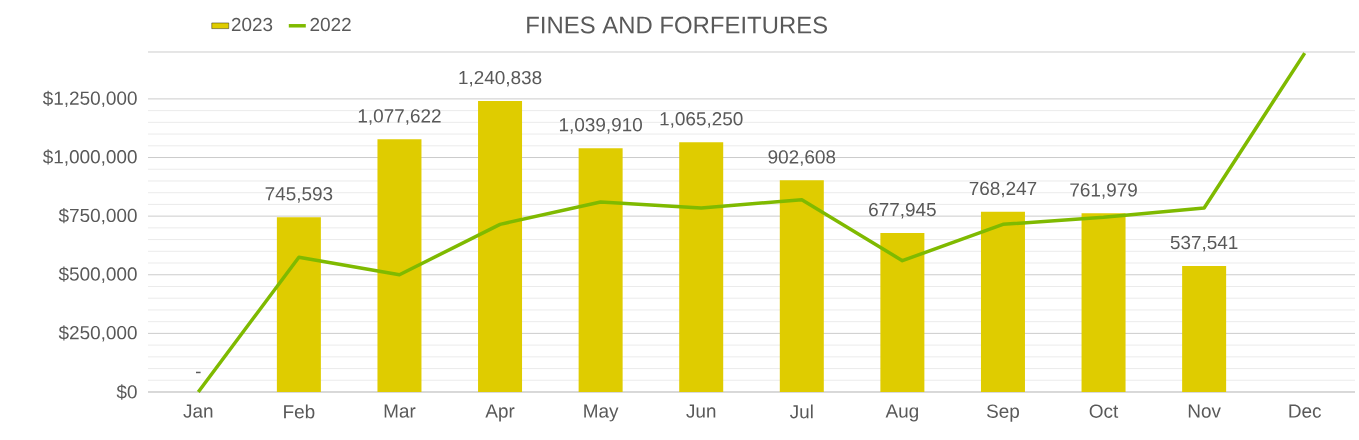 This screenshot has height=440, width=1359. What do you see at coordinates (198, 411) in the screenshot?
I see `x-tick-label: Jan` at bounding box center [198, 411].